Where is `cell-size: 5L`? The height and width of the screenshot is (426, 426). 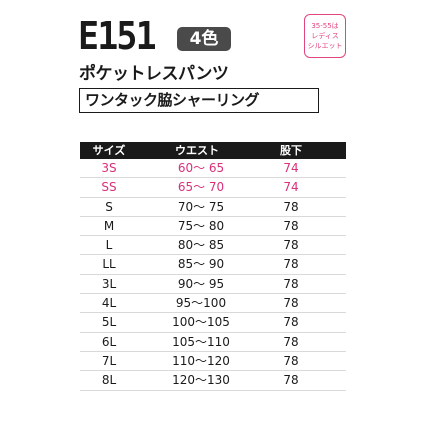
cell-size: 5L is located at coordinates (109, 322).